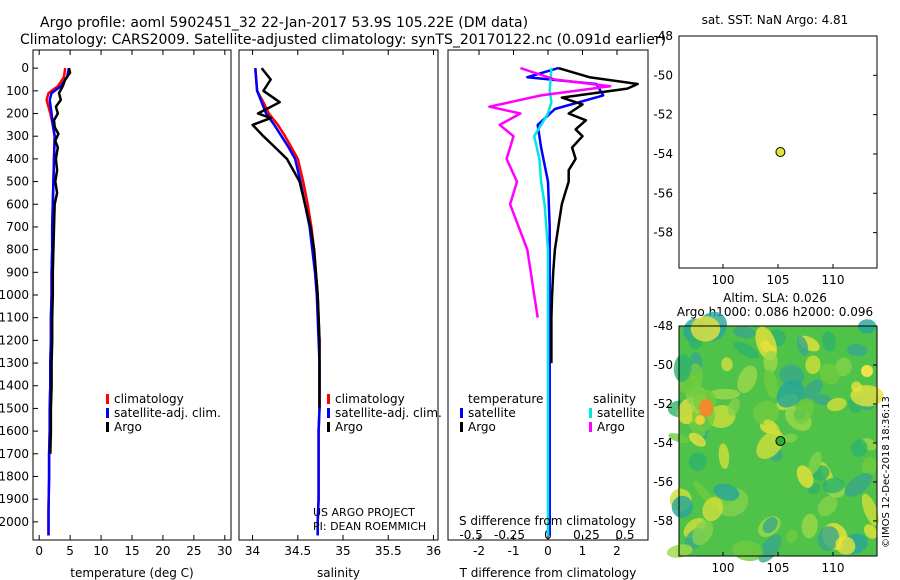 This screenshot has height=580, width=900. I want to click on x-tick-label: 36, so click(433, 551).